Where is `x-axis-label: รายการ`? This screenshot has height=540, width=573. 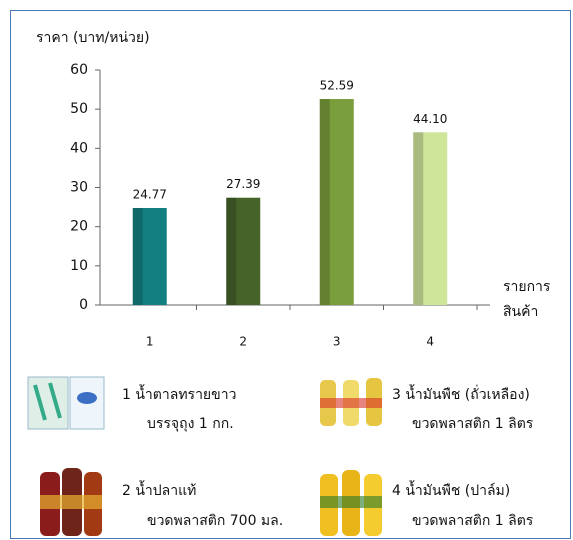
x-axis-label: รายการ is located at coordinates (527, 287).